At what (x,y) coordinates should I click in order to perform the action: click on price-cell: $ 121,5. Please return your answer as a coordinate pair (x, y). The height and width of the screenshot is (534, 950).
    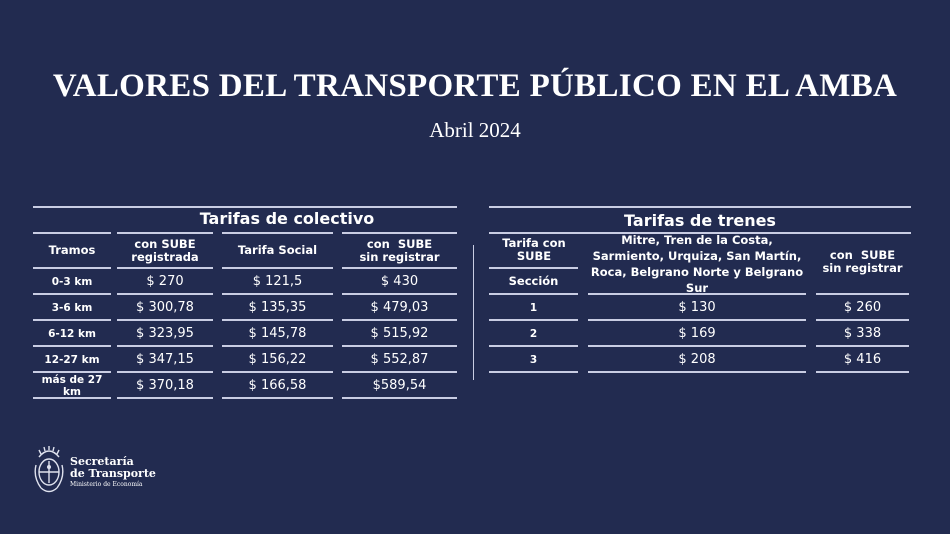
    Looking at the image, I should click on (277, 281).